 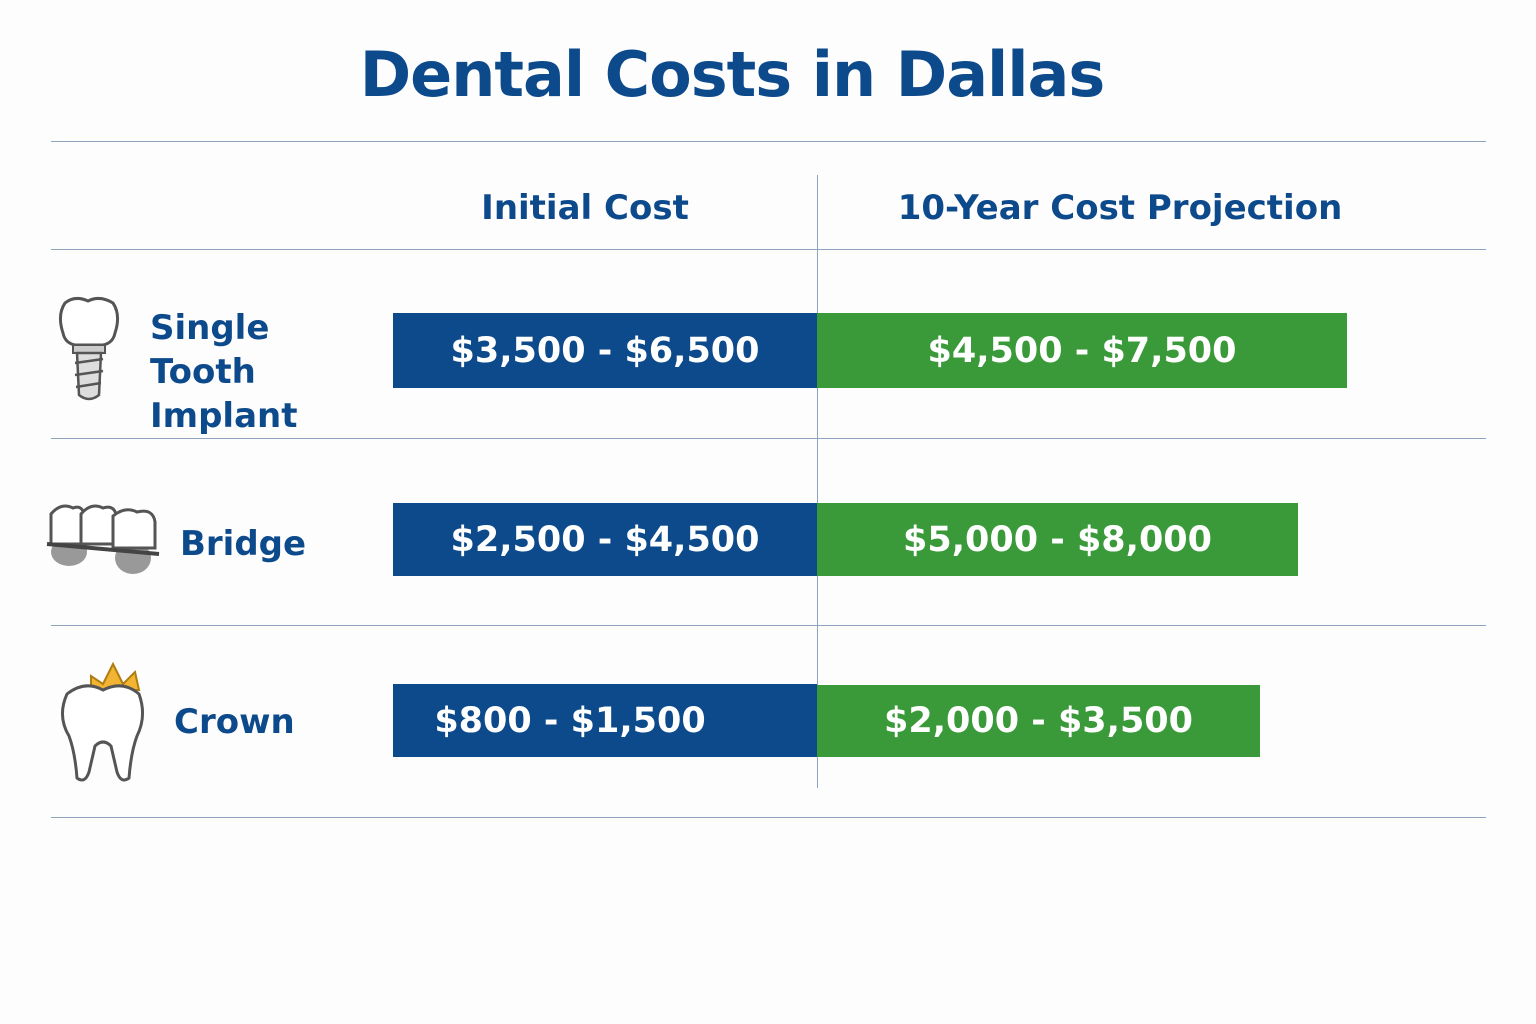 What do you see at coordinates (89, 348) in the screenshot?
I see `implant-icon` at bounding box center [89, 348].